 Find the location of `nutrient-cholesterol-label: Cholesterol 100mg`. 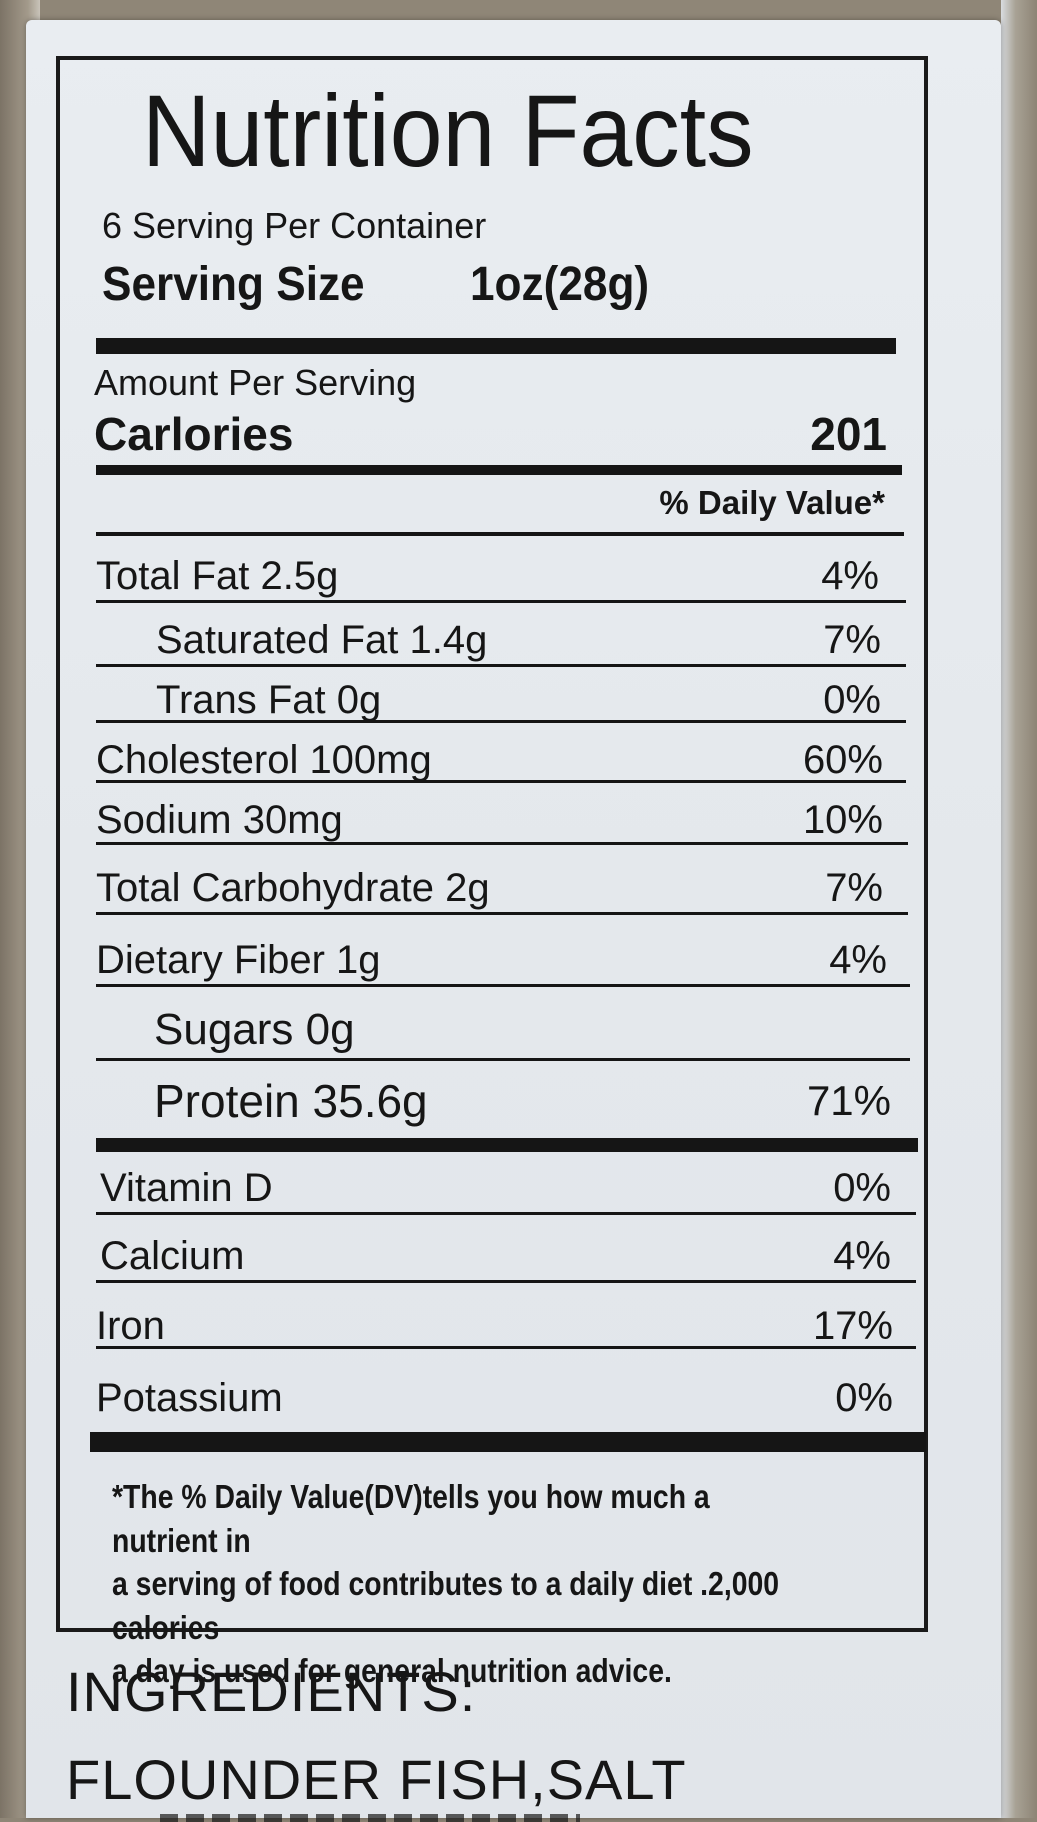

nutrient-cholesterol-label: Cholesterol 100mg is located at coordinates (264, 760).